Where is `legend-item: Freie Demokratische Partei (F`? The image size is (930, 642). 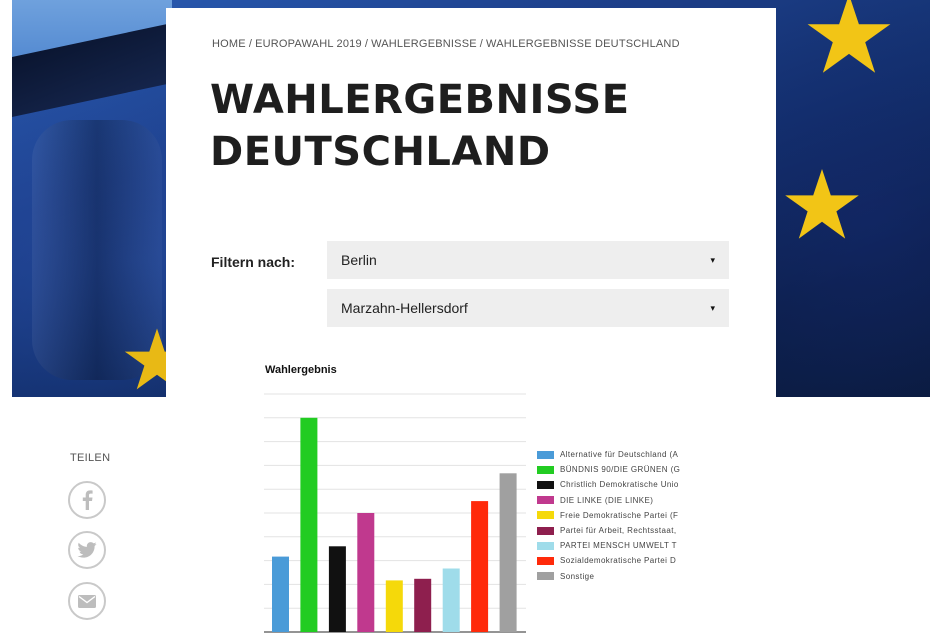
legend-item: Freie Demokratische Partei (F is located at coordinates (615, 515).